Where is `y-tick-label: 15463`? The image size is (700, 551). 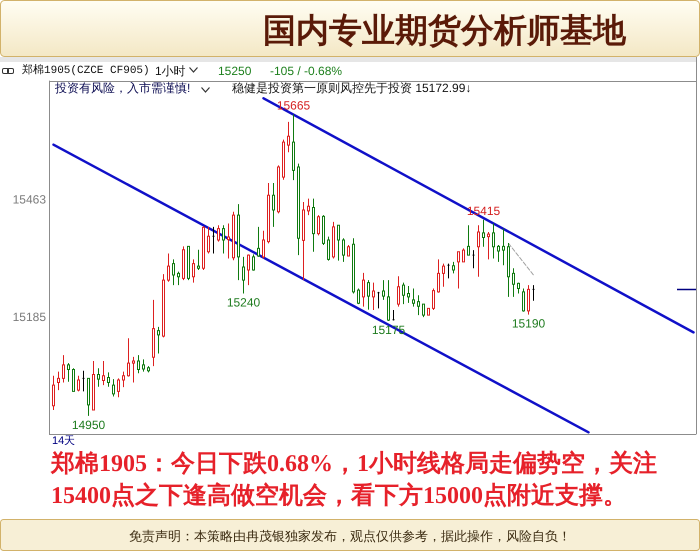 y-tick-label: 15463 is located at coordinates (29, 199).